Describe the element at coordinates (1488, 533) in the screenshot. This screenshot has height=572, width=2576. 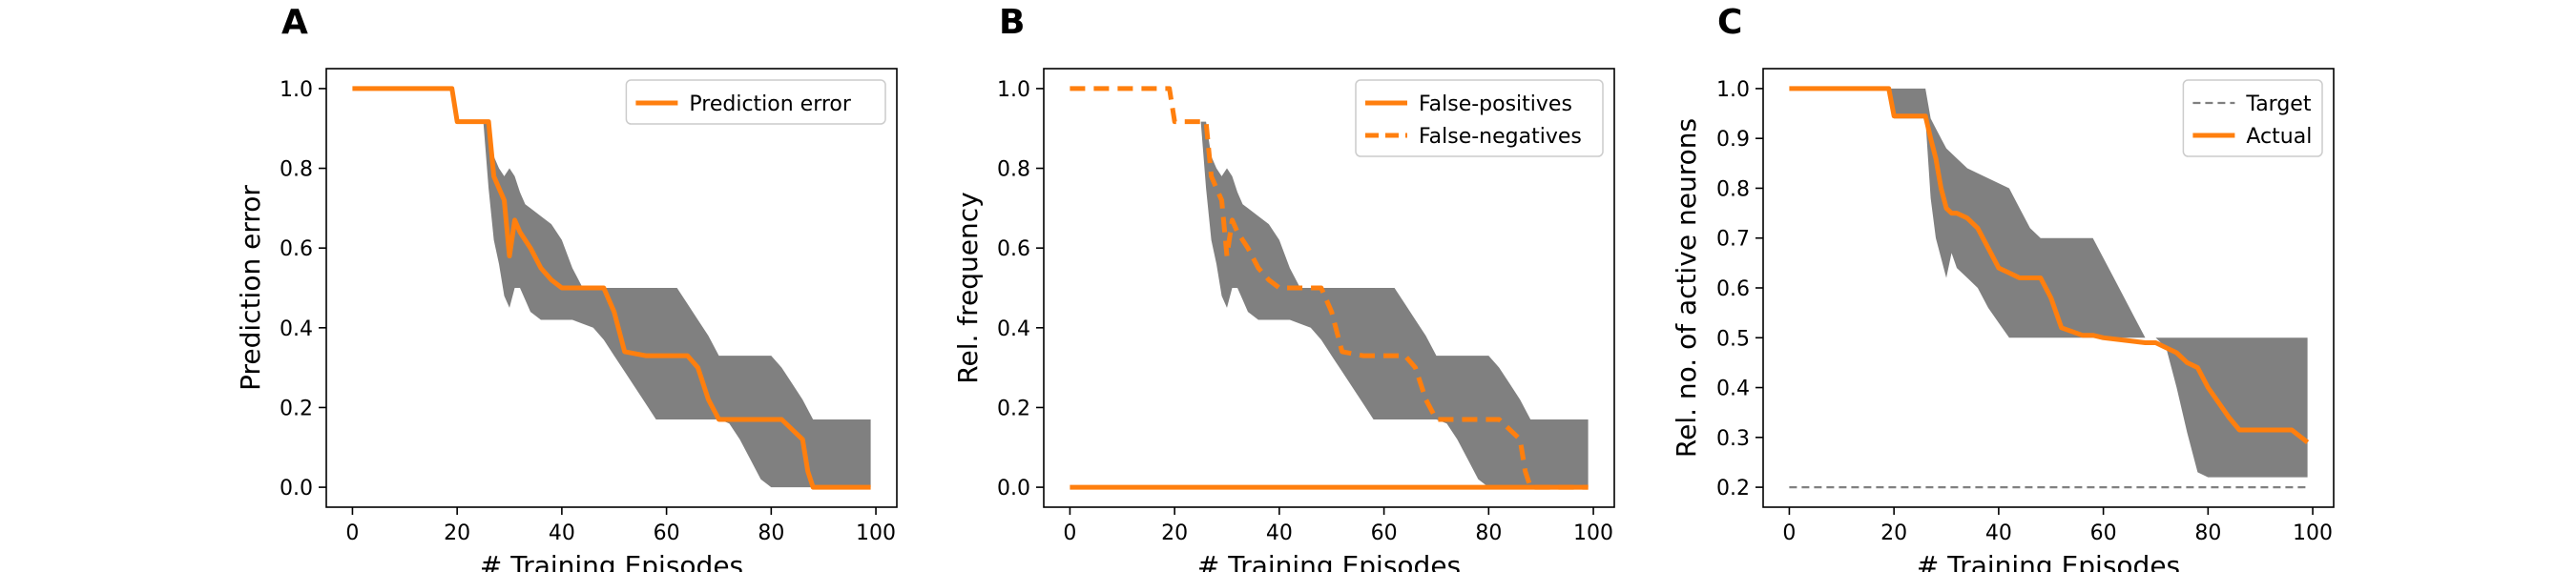
I see `x-tick-label-b-4: 80` at that location.